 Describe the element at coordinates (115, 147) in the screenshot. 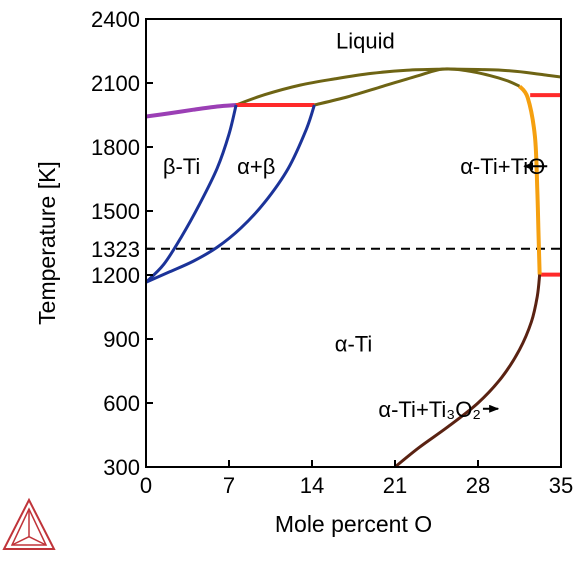

I see `y-tick-label: 1800` at that location.